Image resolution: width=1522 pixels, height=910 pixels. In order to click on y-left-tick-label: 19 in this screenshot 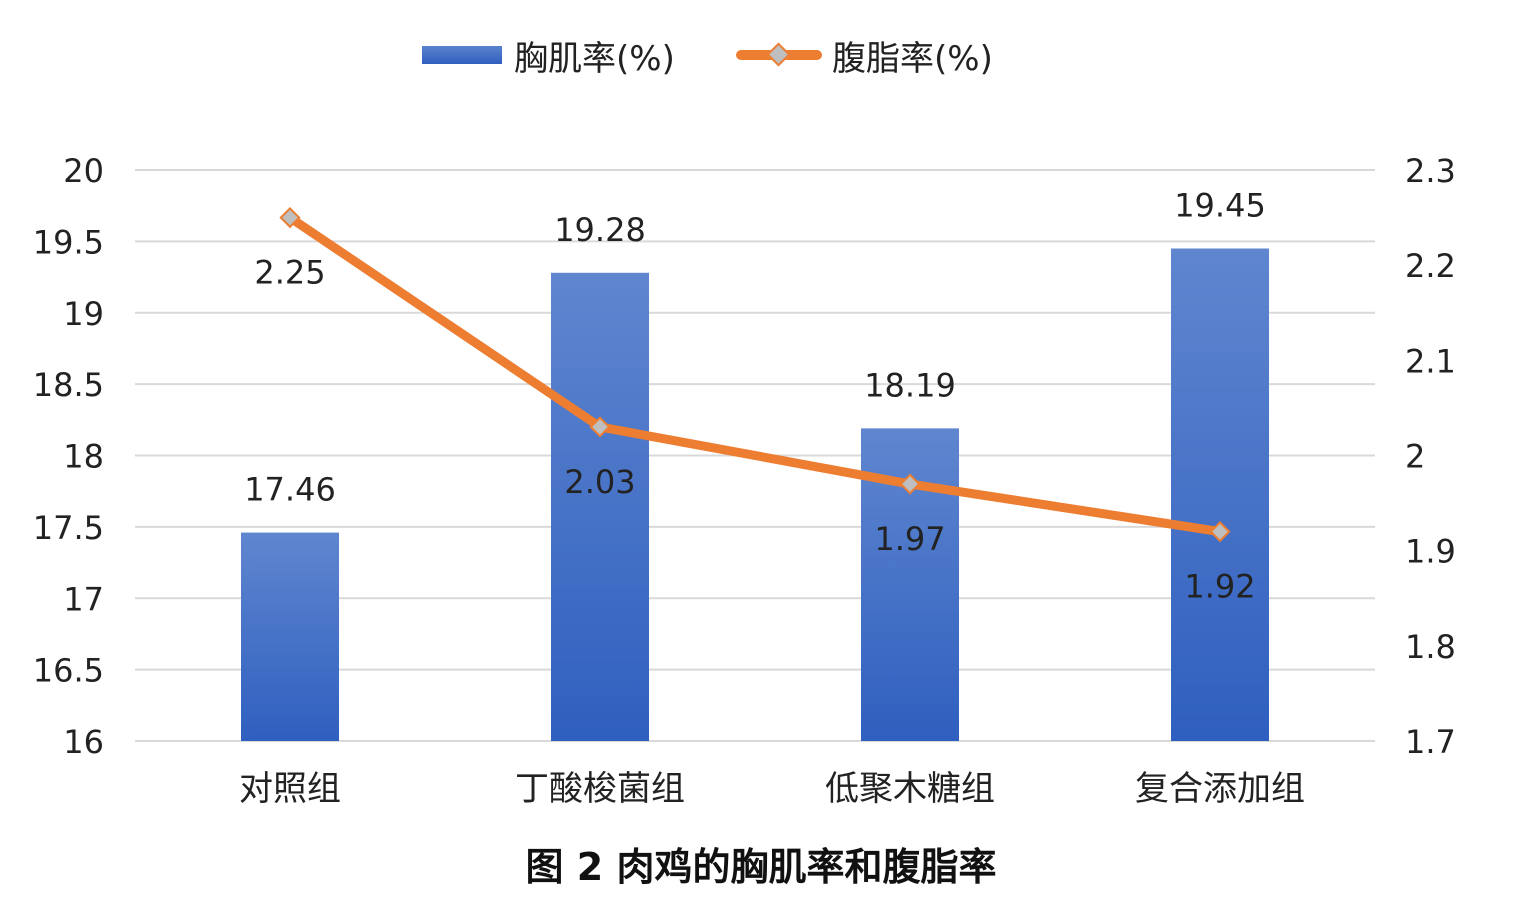, I will do `click(83, 314)`.